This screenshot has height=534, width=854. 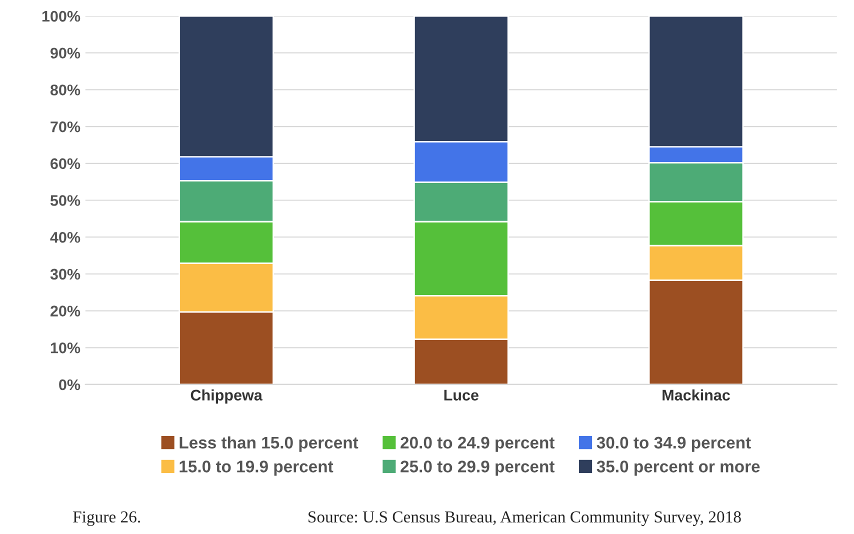 What do you see at coordinates (257, 468) in the screenshot?
I see `legend-label: 15.0 to 19.9 percent` at bounding box center [257, 468].